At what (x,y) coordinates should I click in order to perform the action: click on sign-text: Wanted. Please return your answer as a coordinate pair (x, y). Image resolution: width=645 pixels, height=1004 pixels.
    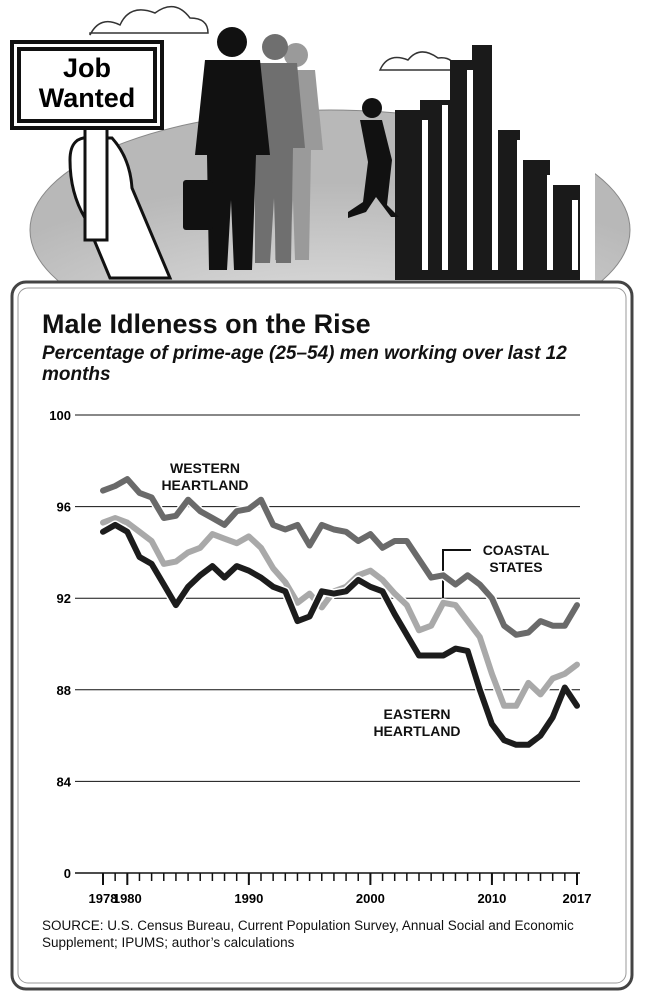
    Looking at the image, I should click on (87, 98).